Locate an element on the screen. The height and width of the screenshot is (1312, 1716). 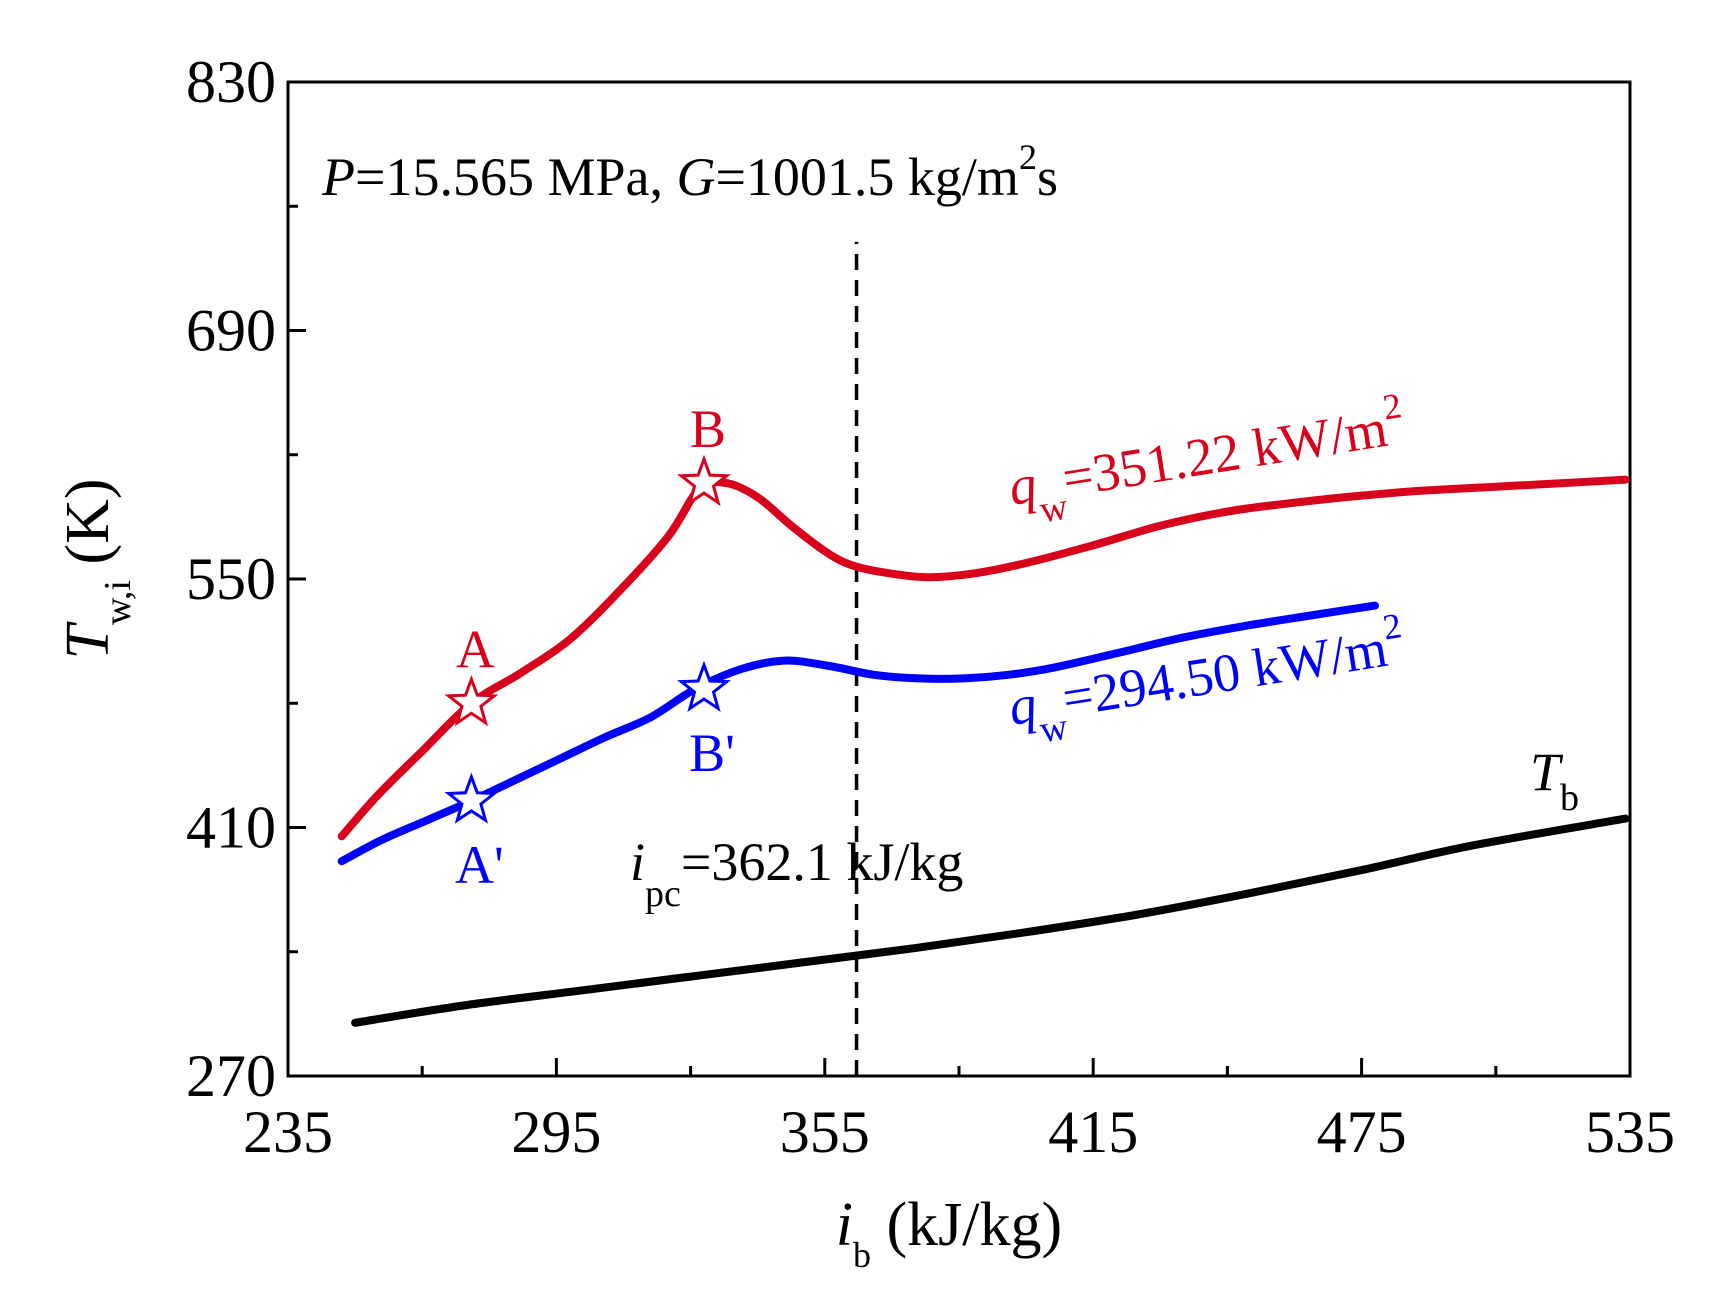
conditions-label: P=15.565 MPa, G=1001.5 kg/m2s is located at coordinates (689, 172).